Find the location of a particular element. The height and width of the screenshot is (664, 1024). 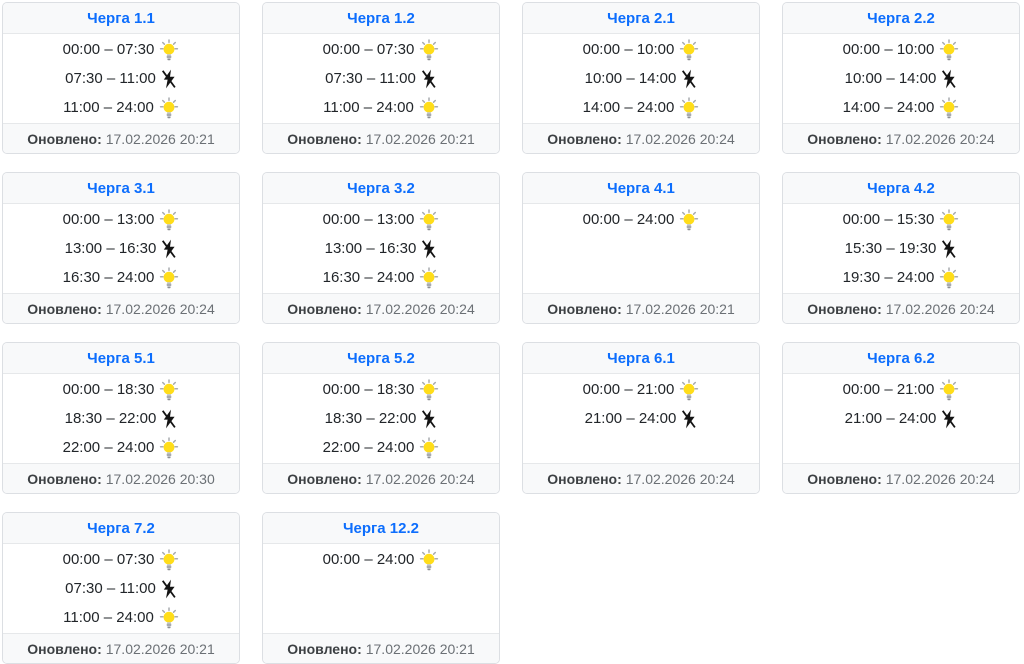

queue-card: Черга 6.1 00:00 – 21:00 21:00 – 24 is located at coordinates (641, 418).